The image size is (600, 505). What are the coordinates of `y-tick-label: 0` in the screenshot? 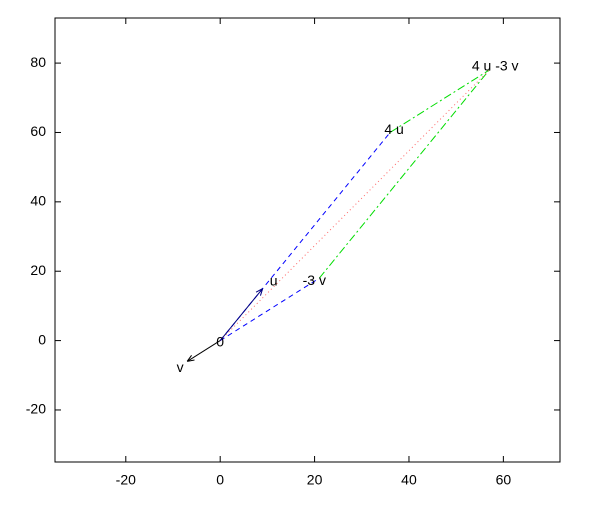 It's located at (42, 339).